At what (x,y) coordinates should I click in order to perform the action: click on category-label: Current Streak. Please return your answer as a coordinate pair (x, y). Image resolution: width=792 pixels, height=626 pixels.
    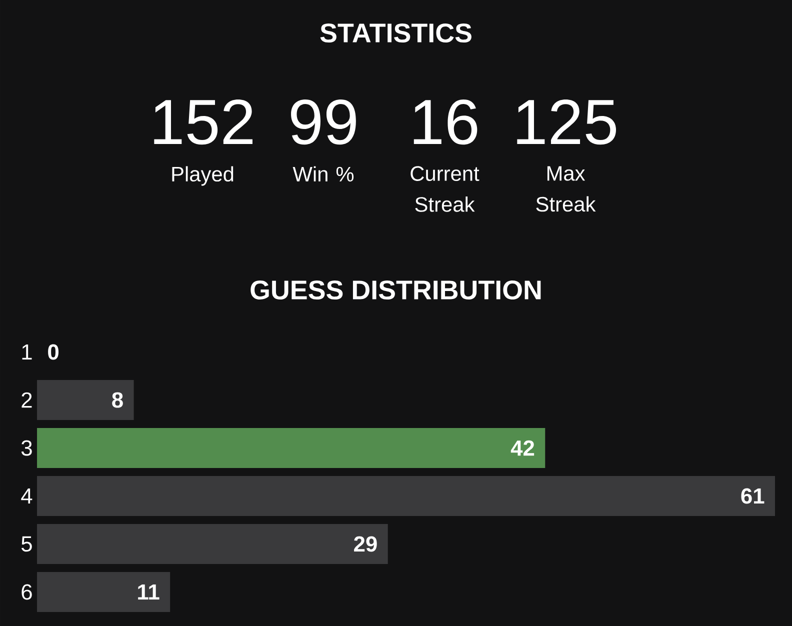
    Looking at the image, I should click on (445, 189).